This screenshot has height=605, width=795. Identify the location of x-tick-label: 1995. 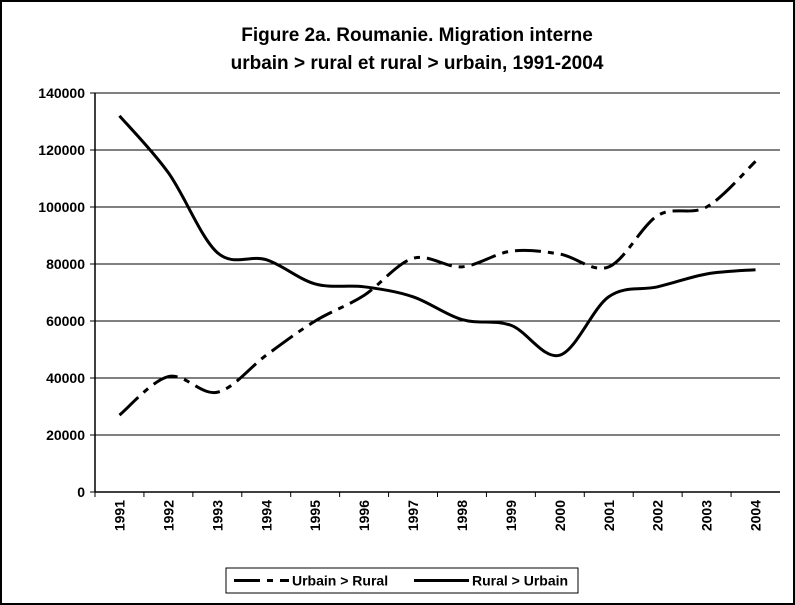
(315, 515).